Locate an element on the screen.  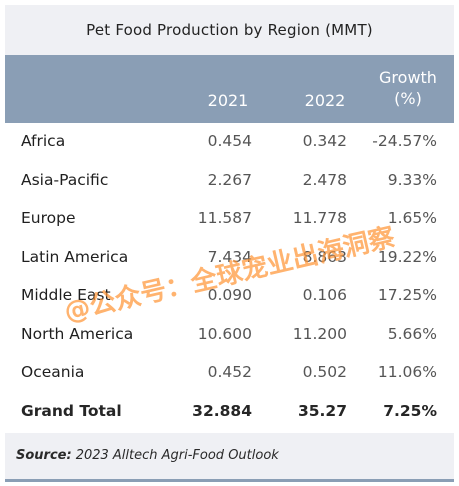
growth-cell: 5.66% is located at coordinates (412, 333).